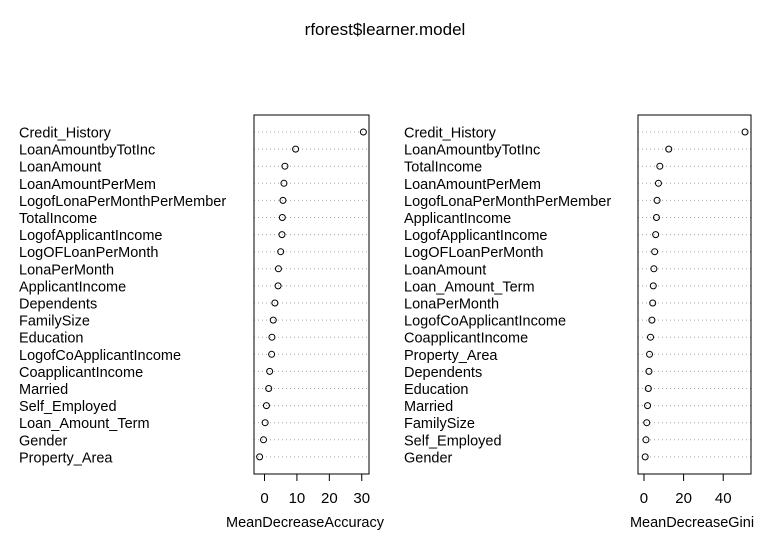 The height and width of the screenshot is (550, 770). I want to click on x-axis-title: MeanDecreaseAccuracy, so click(305, 523).